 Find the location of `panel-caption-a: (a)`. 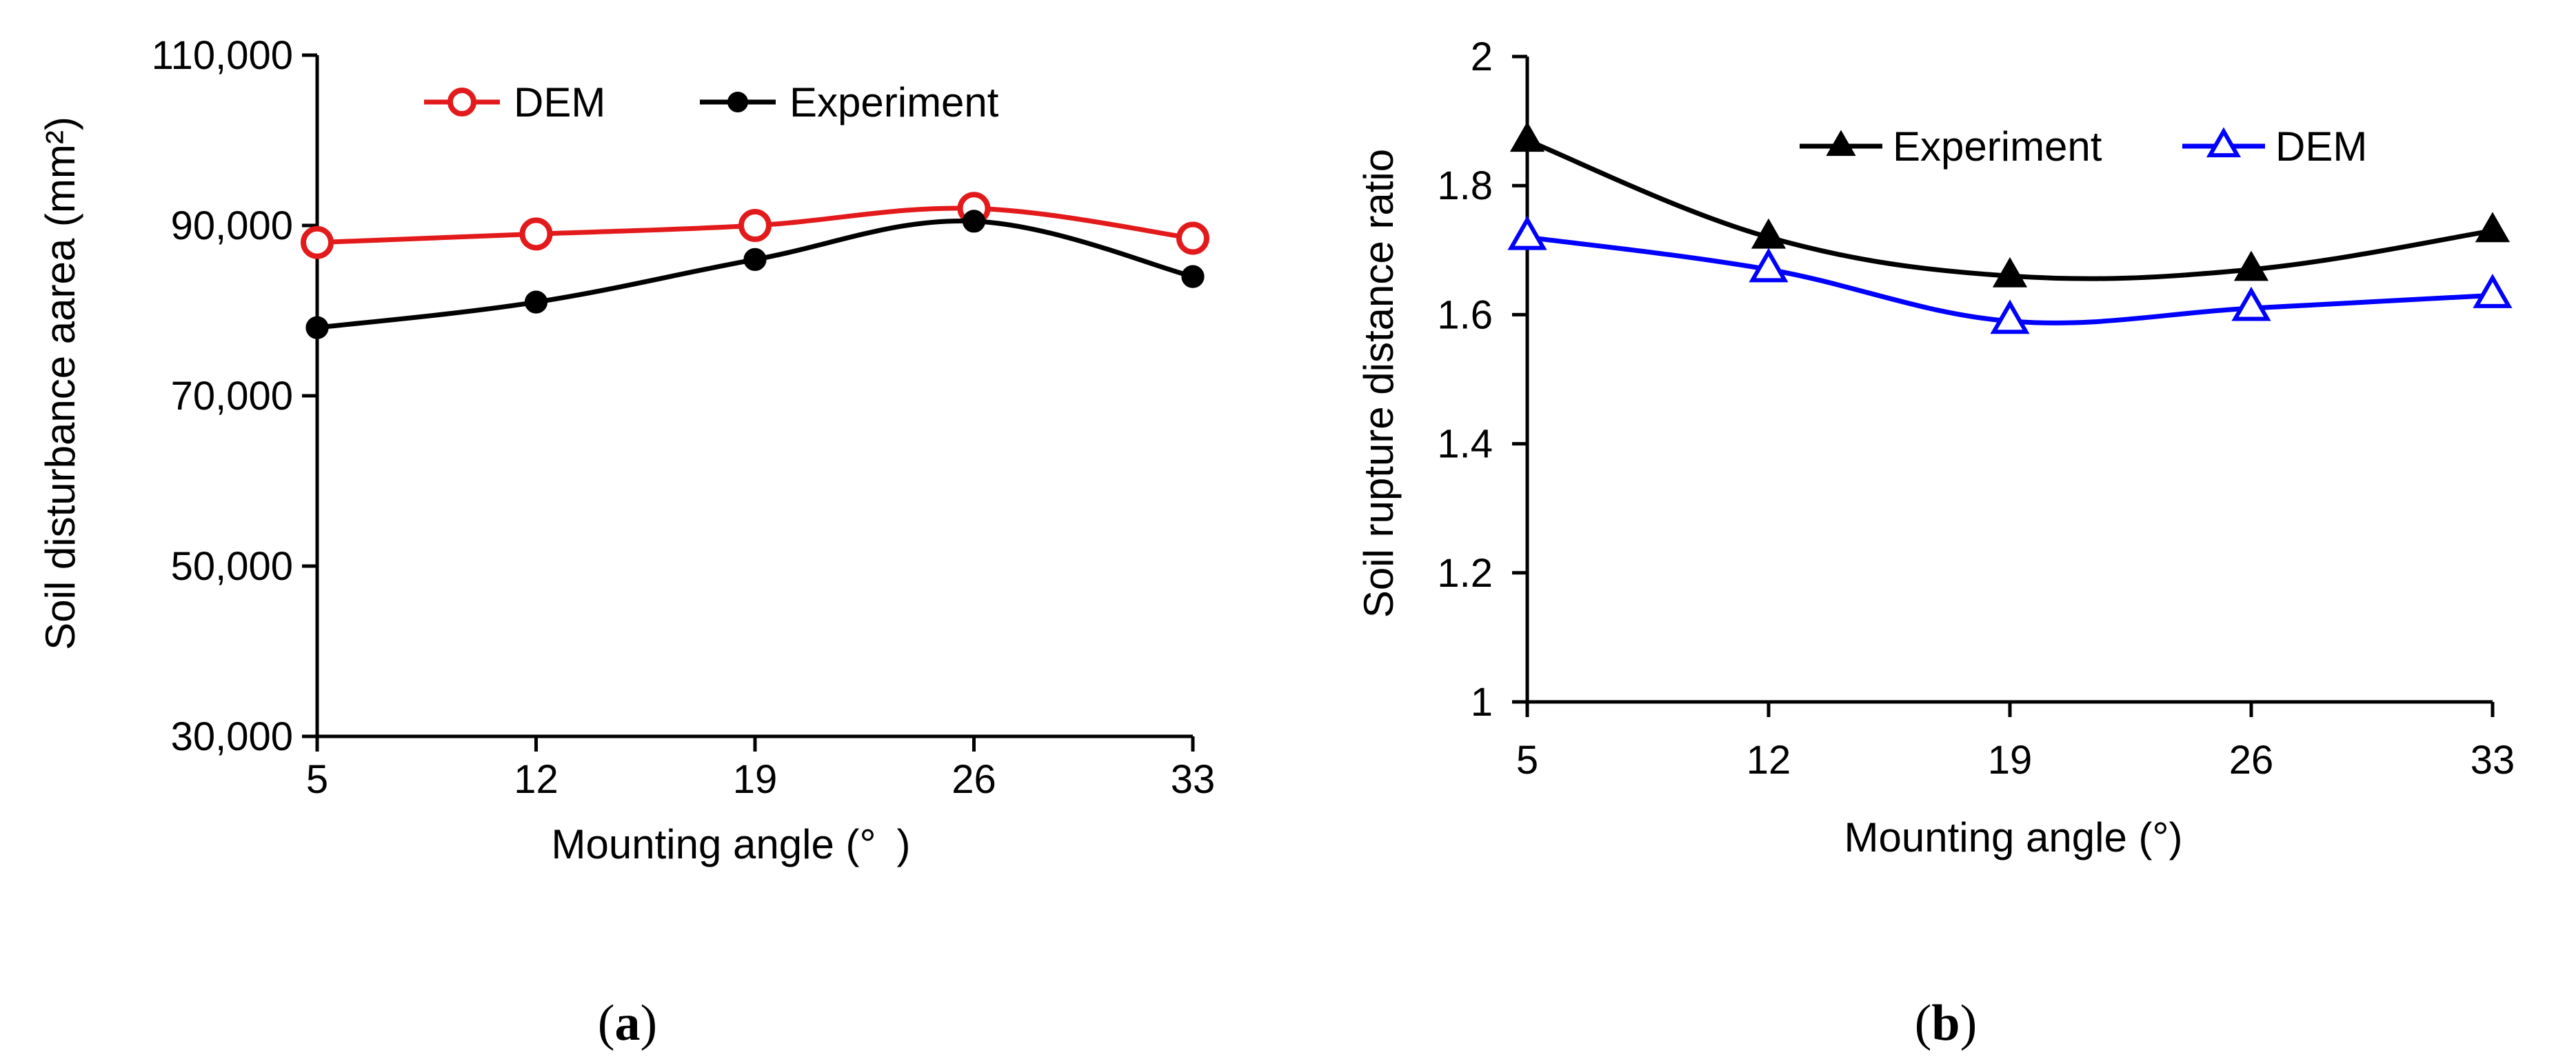

panel-caption-a: (a) is located at coordinates (627, 1023).